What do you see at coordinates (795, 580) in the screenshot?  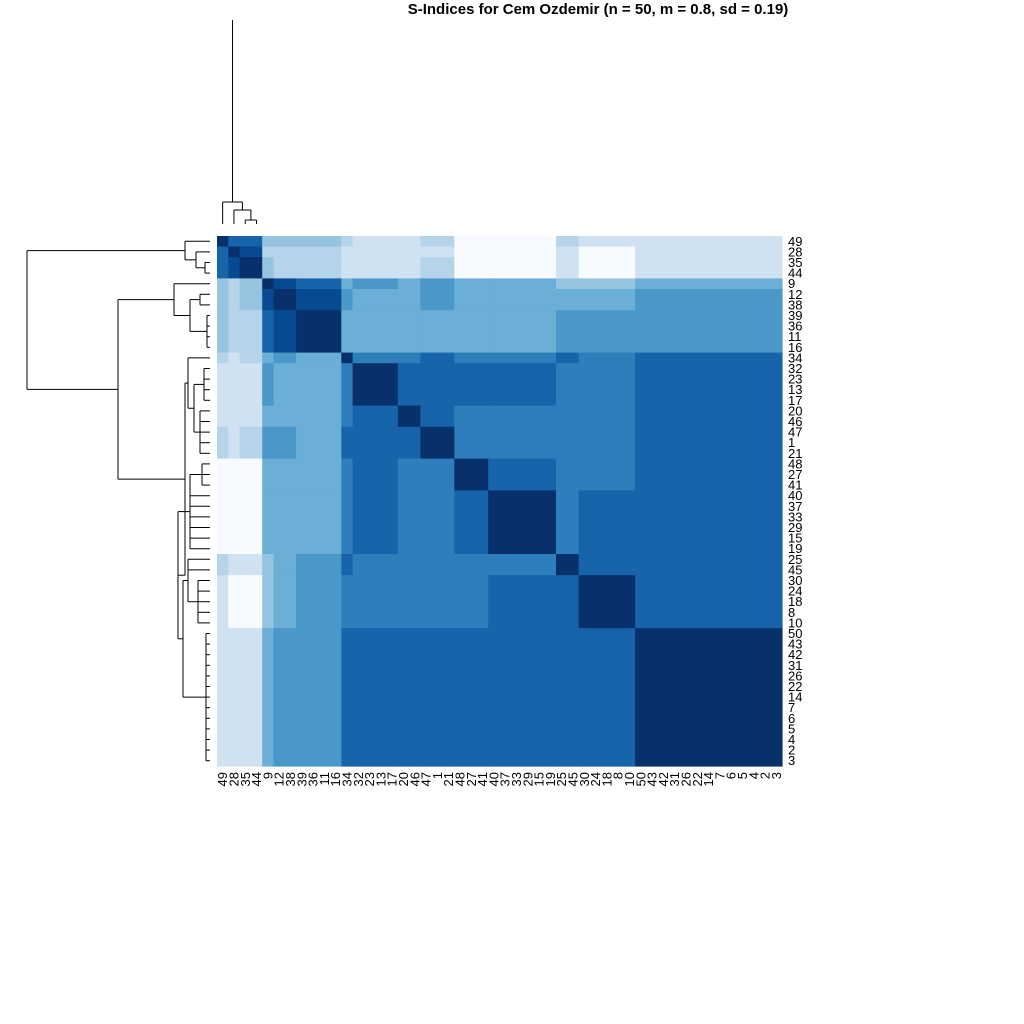 I see `row-label: 30` at bounding box center [795, 580].